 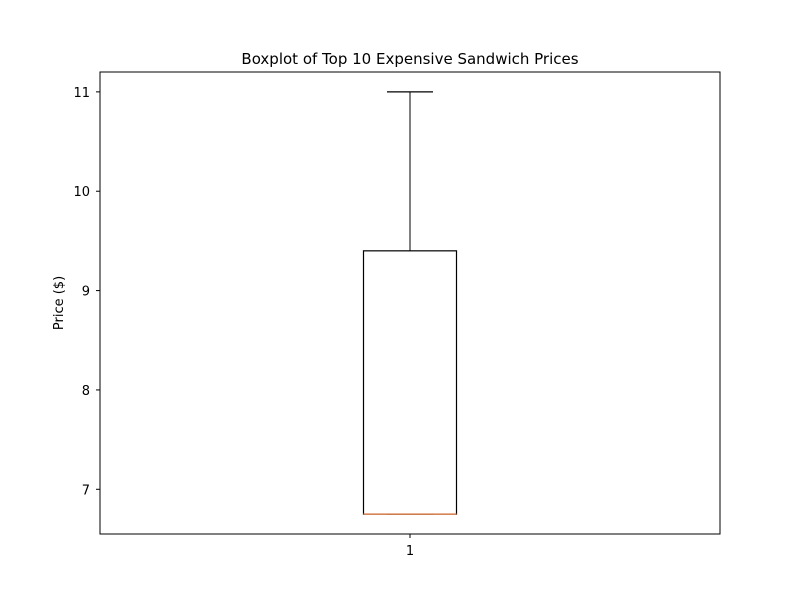 I want to click on y-tick-label: 7, so click(x=86, y=490).